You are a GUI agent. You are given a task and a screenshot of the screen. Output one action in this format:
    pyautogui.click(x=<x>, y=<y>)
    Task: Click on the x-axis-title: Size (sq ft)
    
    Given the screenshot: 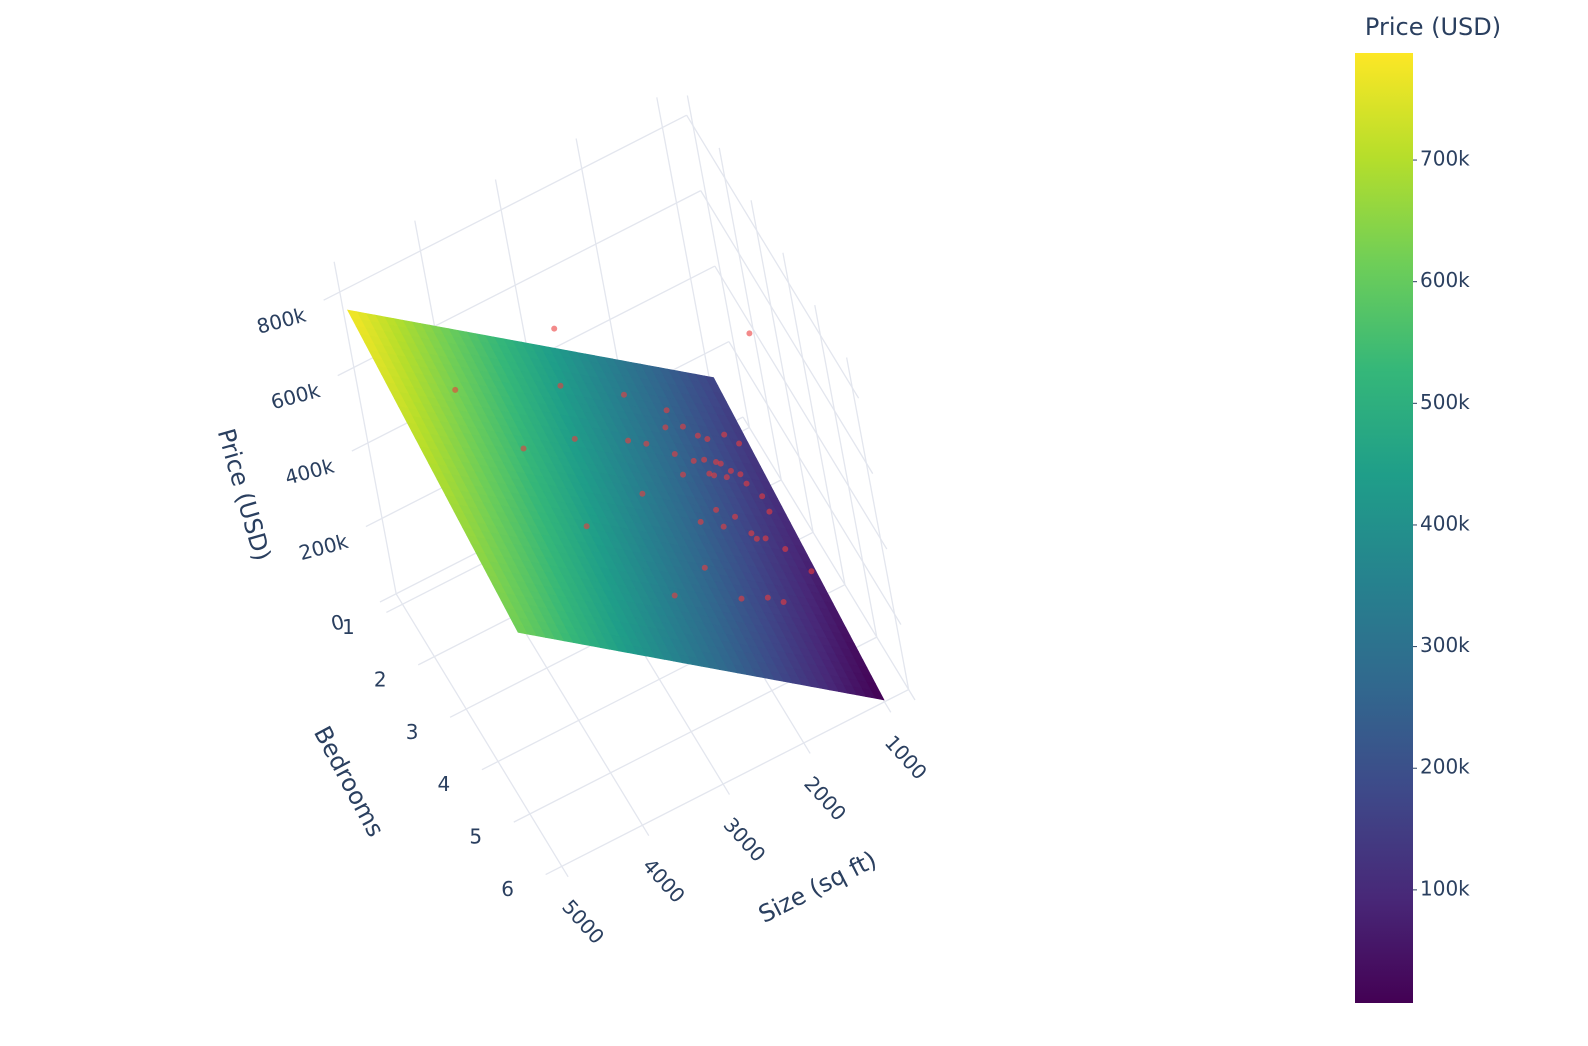 What is the action you would take?
    pyautogui.click(x=817, y=886)
    